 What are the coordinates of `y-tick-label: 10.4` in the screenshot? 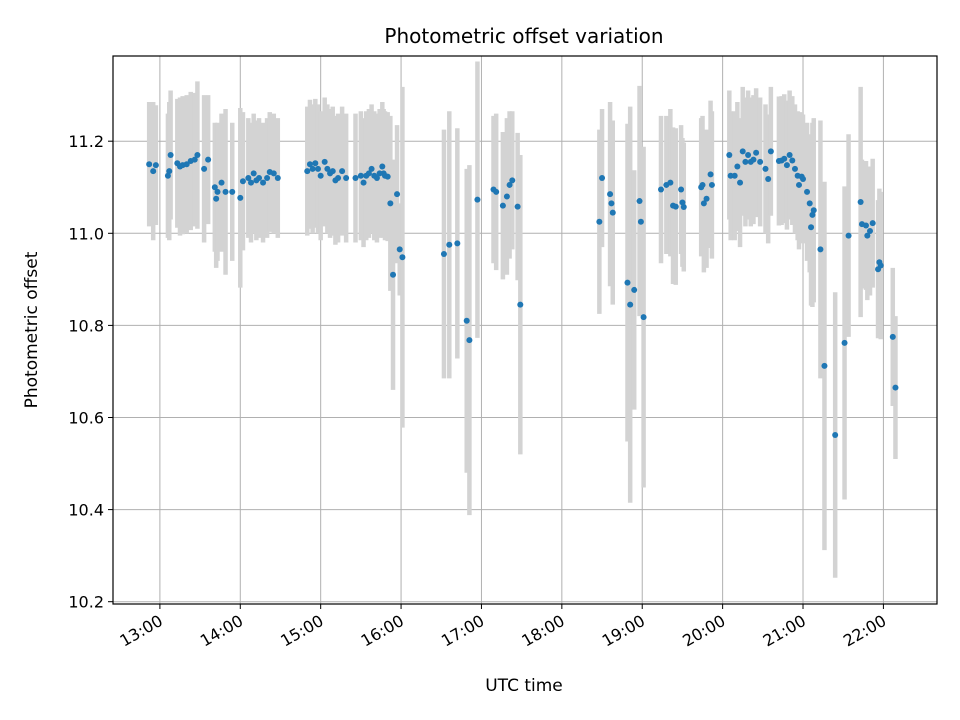 It's located at (86, 510).